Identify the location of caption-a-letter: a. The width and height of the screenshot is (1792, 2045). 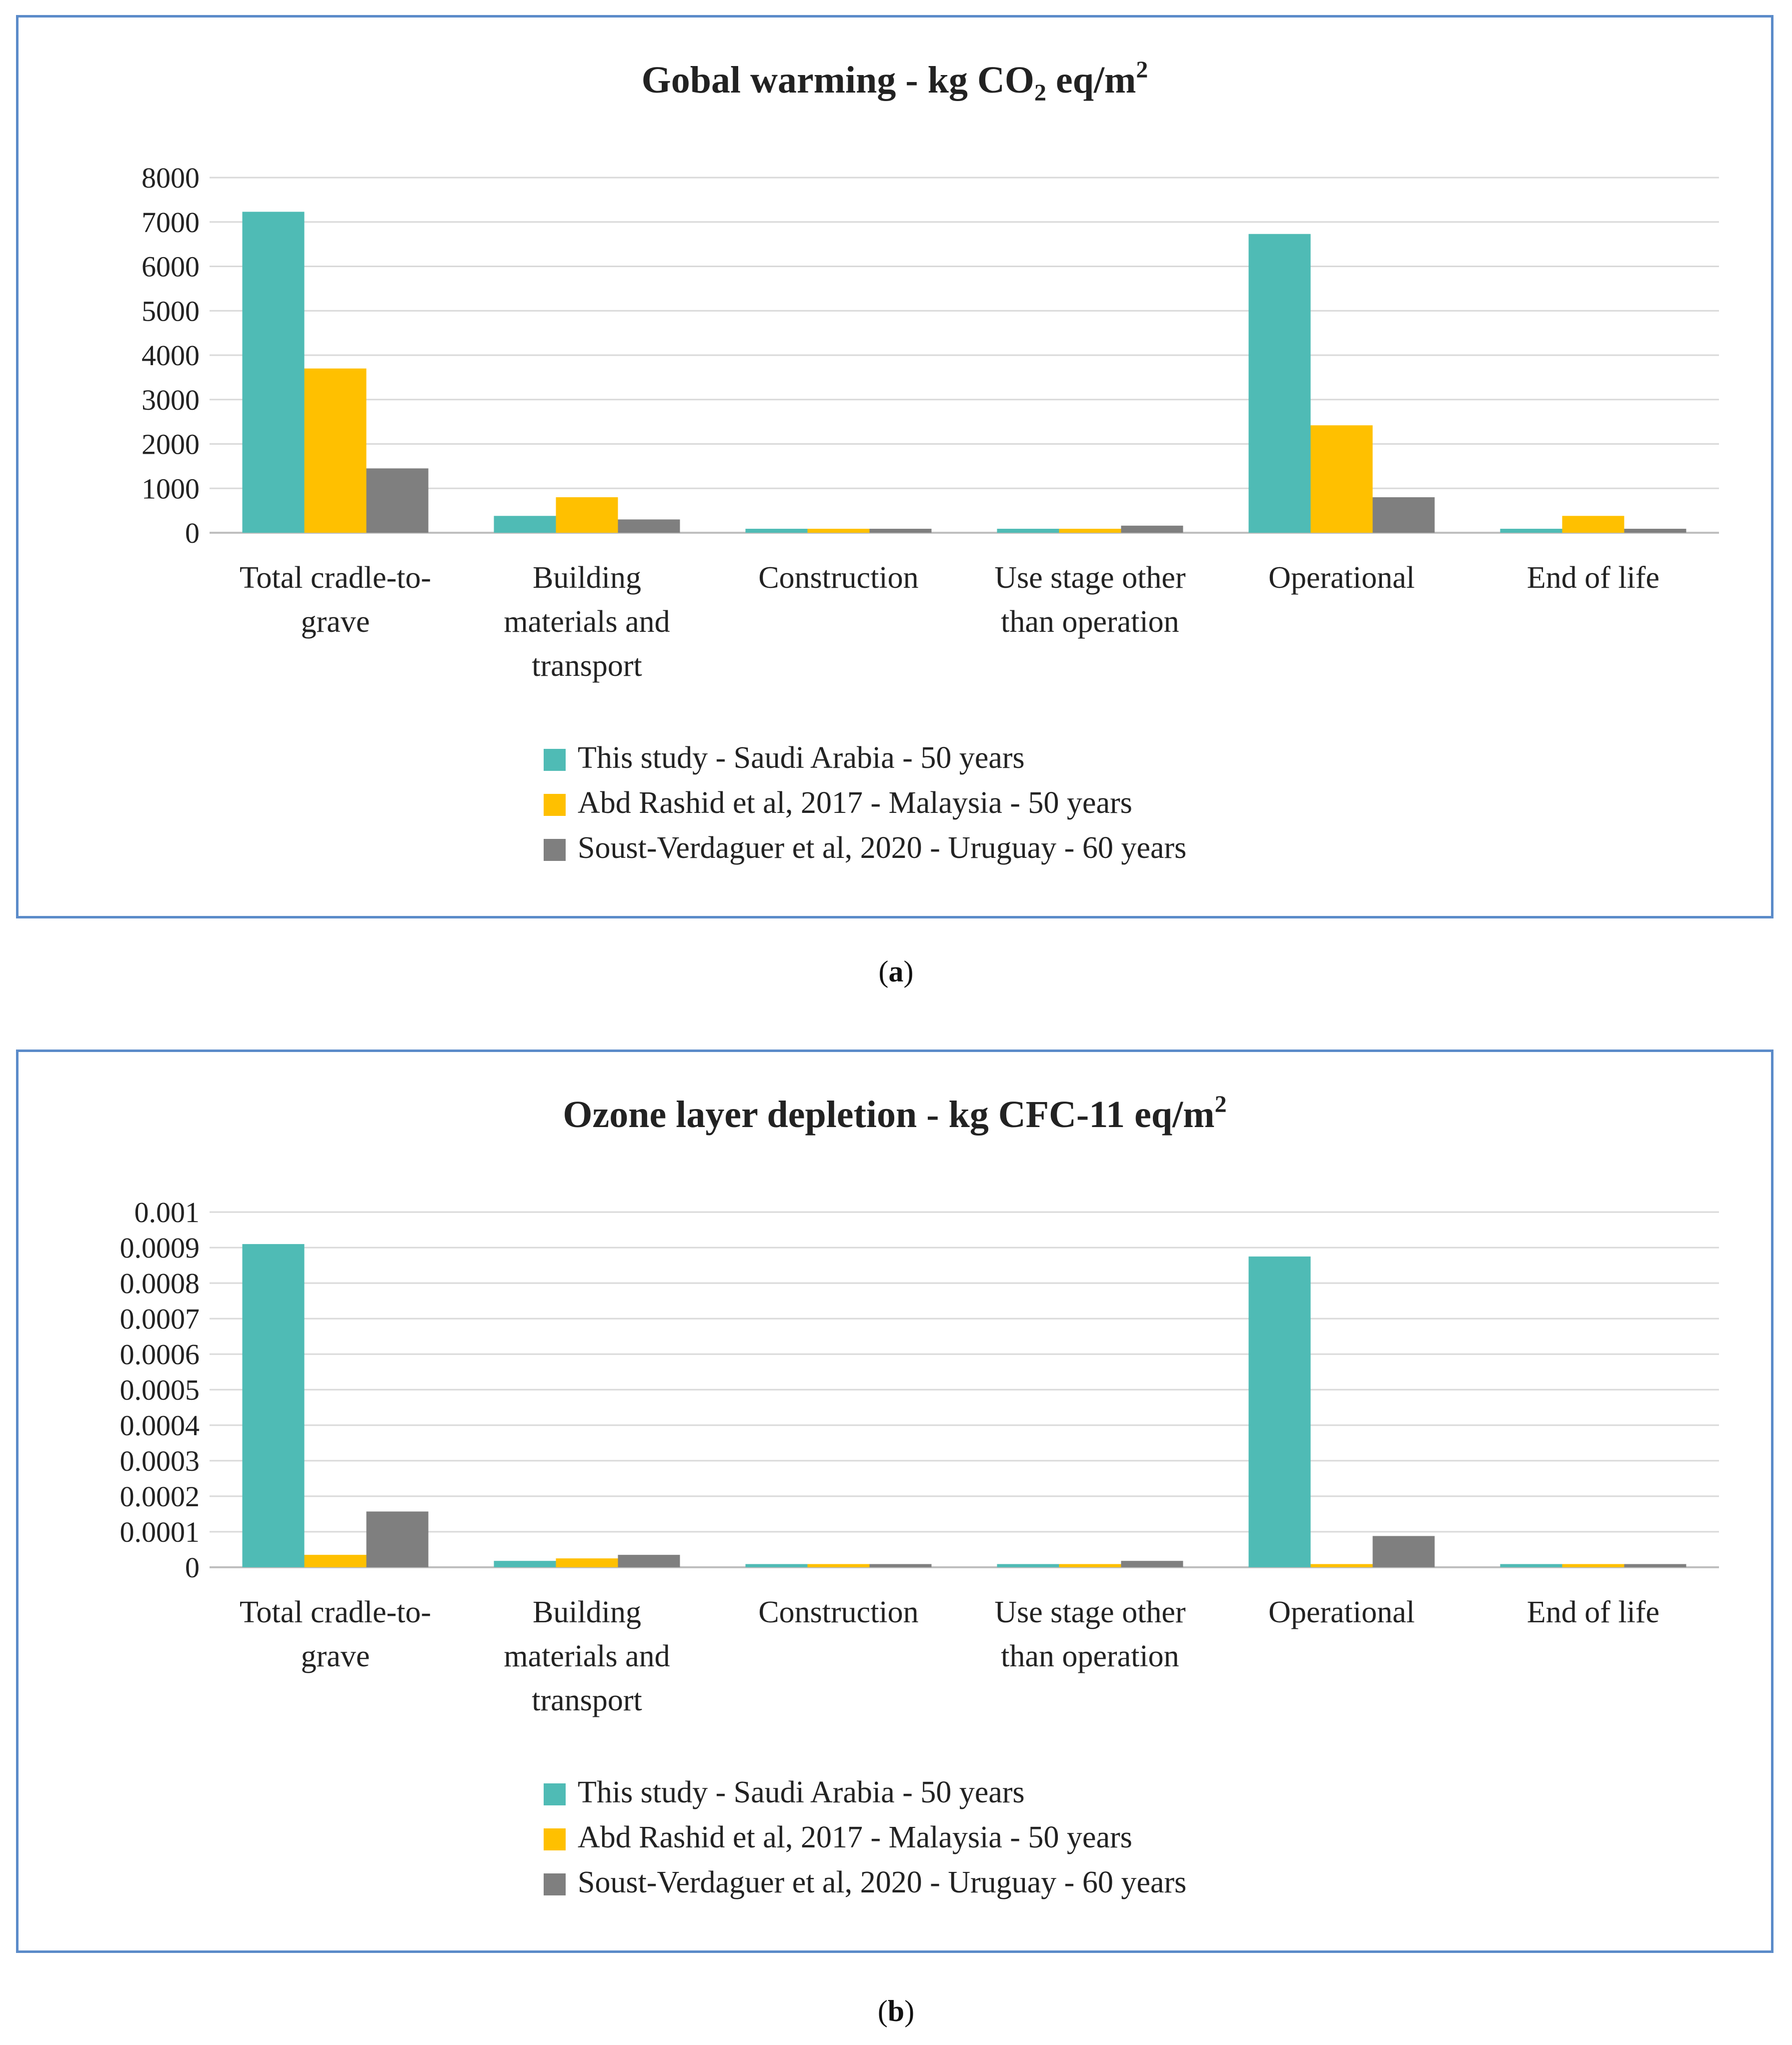
(896, 971).